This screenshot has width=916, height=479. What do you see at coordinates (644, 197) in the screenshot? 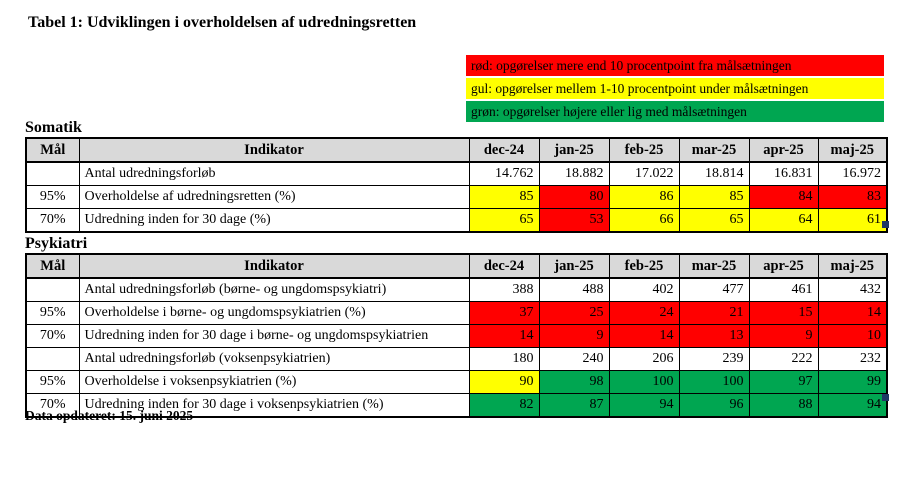
I see `value-cell: 86` at bounding box center [644, 197].